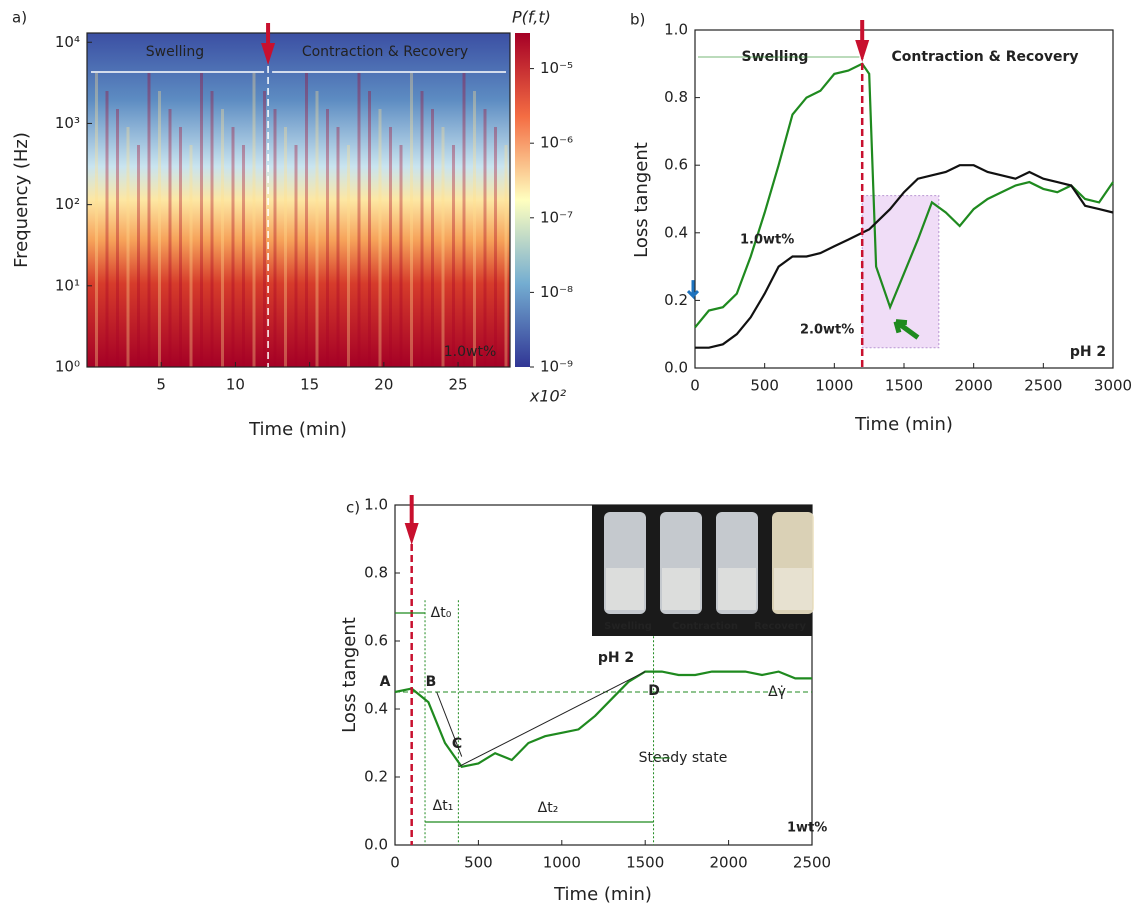 This screenshot has height=911, width=1140. What do you see at coordinates (67, 285) in the screenshot?
I see `y-tick-label: 10¹` at bounding box center [67, 285].